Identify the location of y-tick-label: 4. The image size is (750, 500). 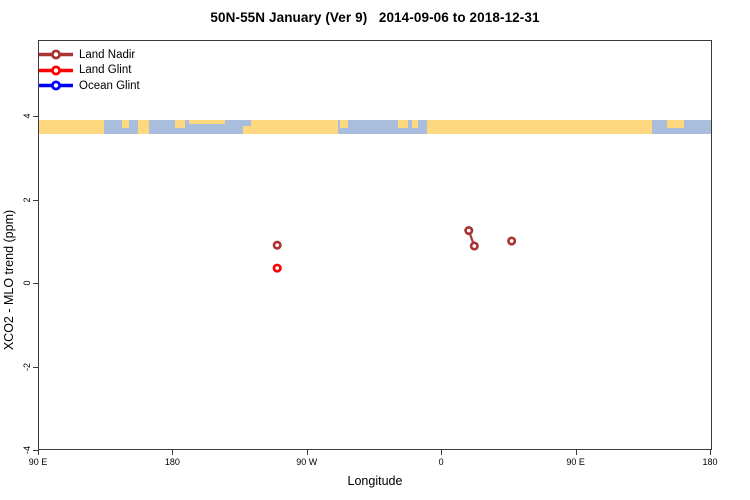
(27, 116).